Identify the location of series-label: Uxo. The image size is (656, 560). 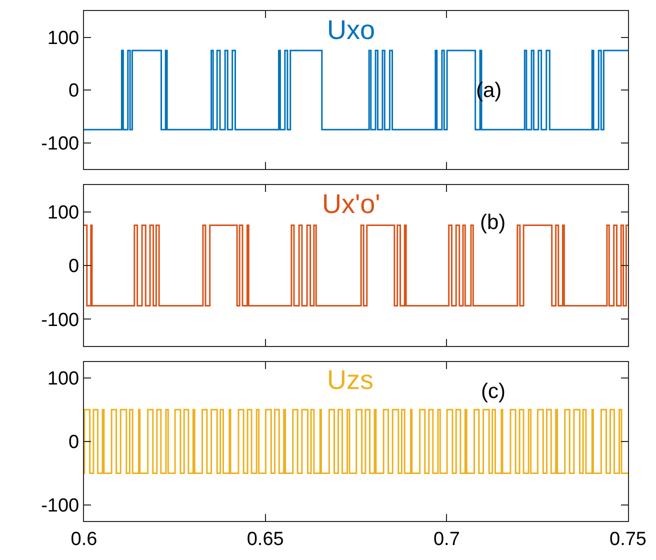
(351, 30).